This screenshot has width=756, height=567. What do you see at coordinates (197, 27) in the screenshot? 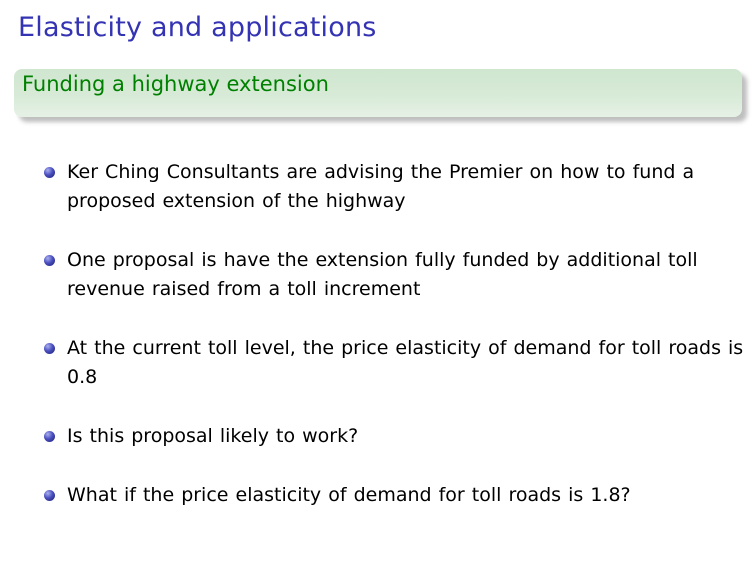
I see `frame-title: Elasticity and applications` at bounding box center [197, 27].